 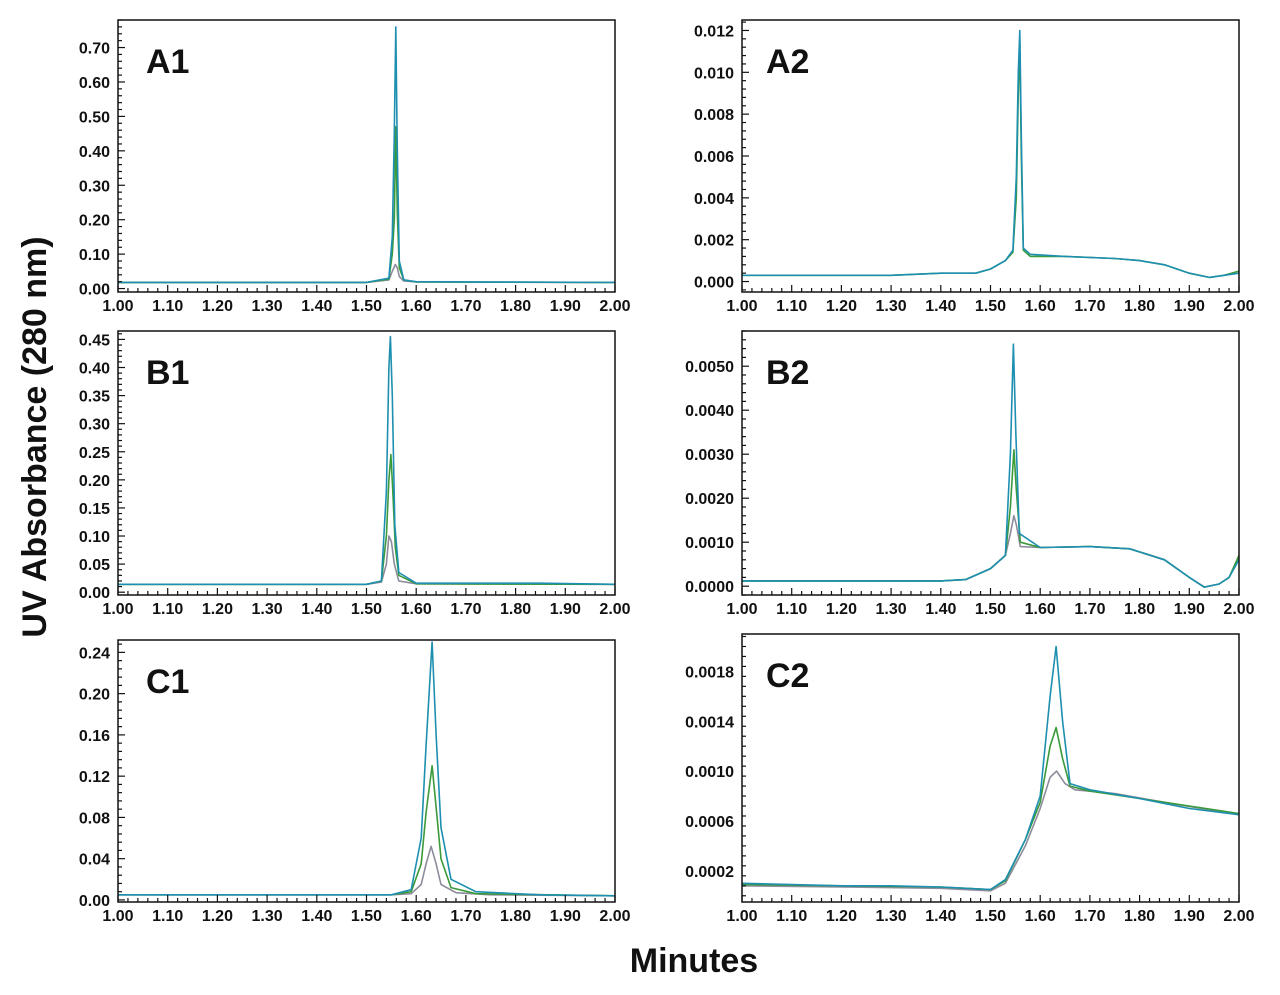 I want to click on y-tick-label: 0.010, so click(x=714, y=73).